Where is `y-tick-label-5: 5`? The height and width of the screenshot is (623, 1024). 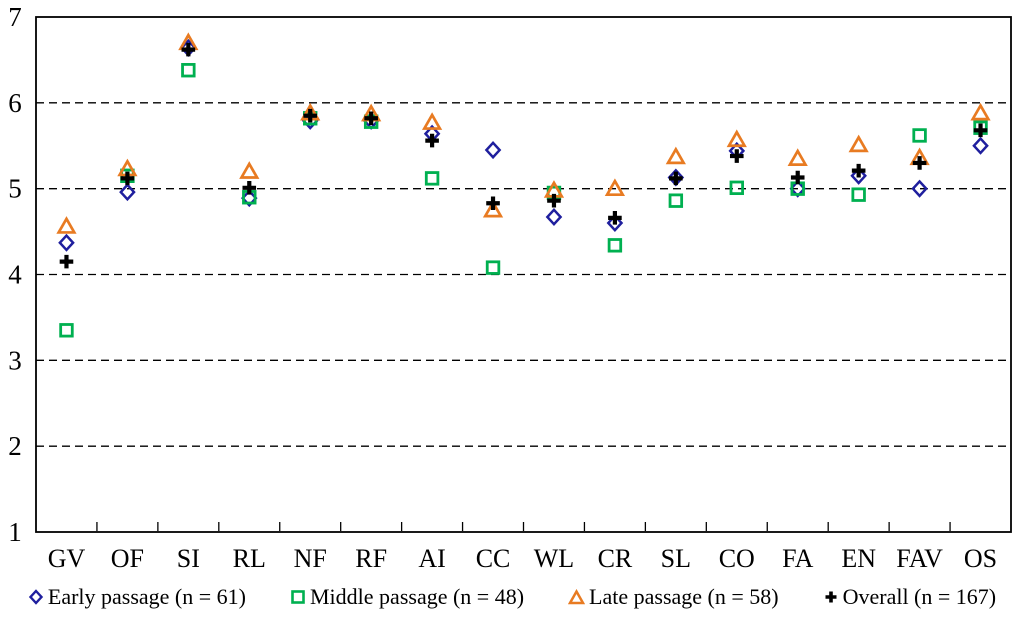 y-tick-label-5: 5 is located at coordinates (15, 189).